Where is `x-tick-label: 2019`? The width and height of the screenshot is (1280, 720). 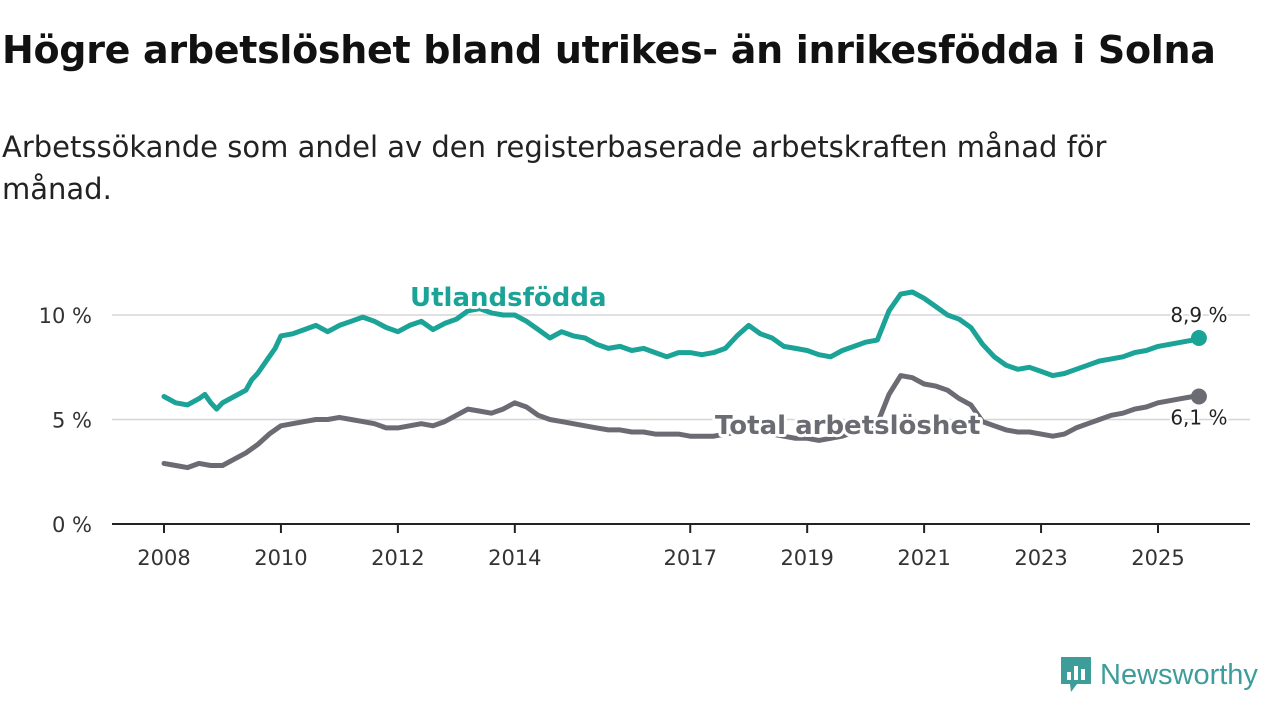 x-tick-label: 2019 is located at coordinates (806, 558).